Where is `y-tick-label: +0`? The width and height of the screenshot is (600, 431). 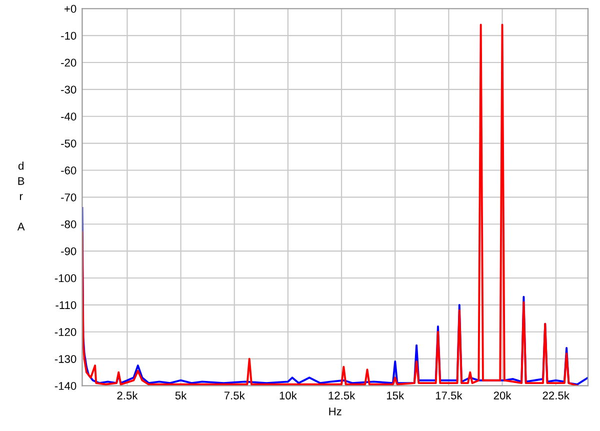 y-tick-label: +0 is located at coordinates (70, 8).